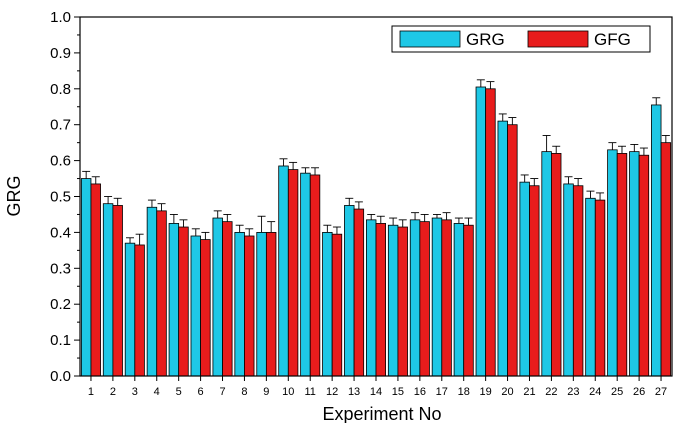 The image size is (685, 428). What do you see at coordinates (60, 197) in the screenshot?
I see `y-tick-label: 0.5` at bounding box center [60, 197].